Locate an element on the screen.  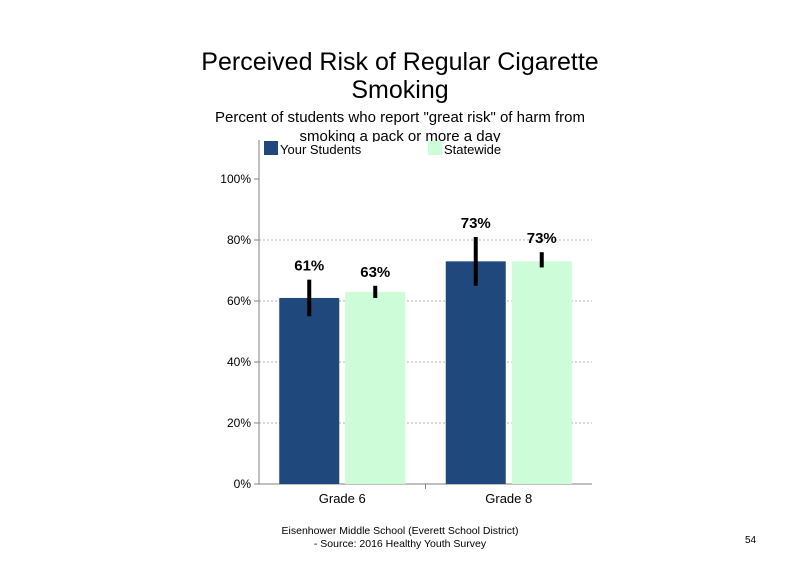
x-tick-label: Grade 8 is located at coordinates (508, 498).